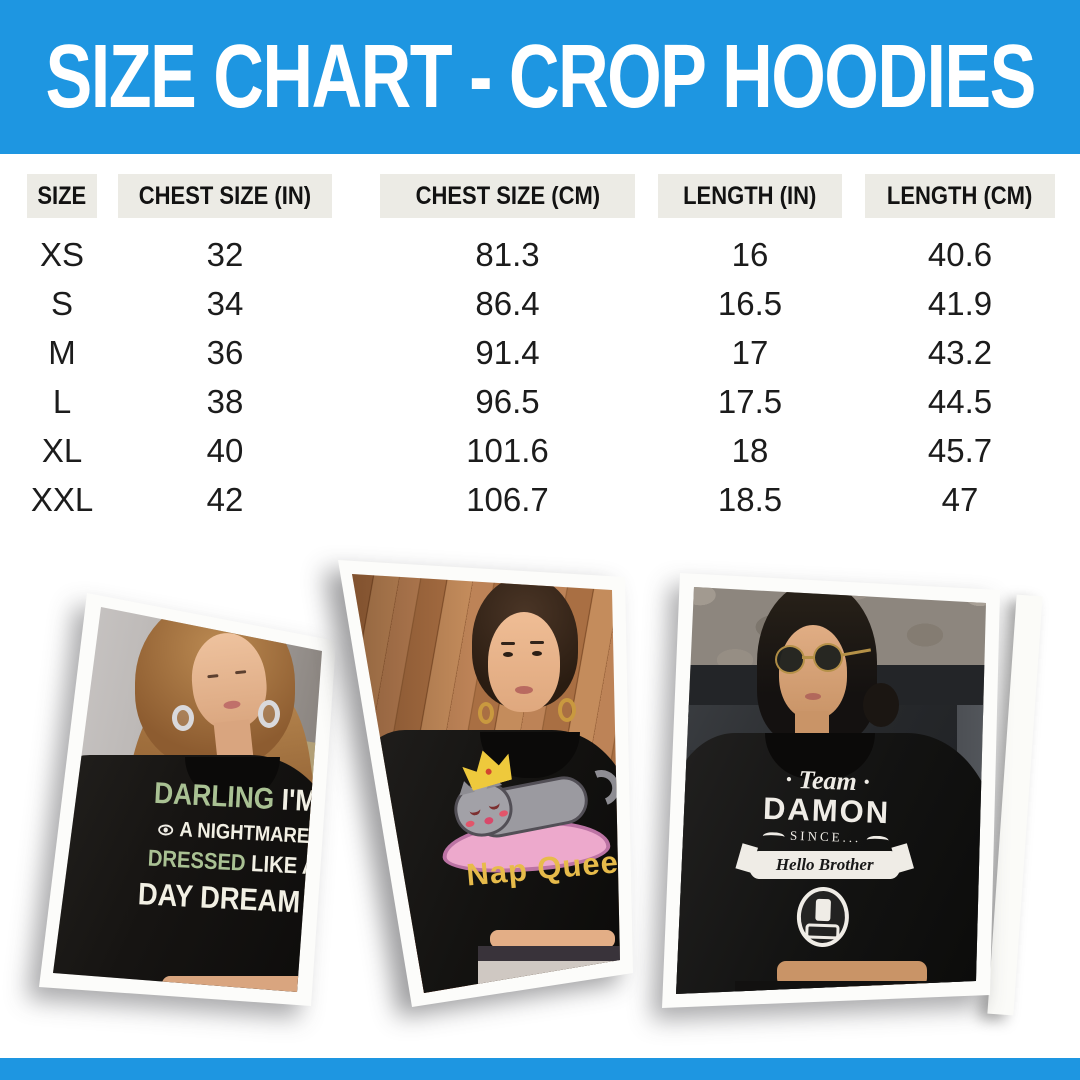 The image size is (1080, 1080). I want to click on table-row-xxl: XXL 42 106.7 18.5 47, so click(540, 499).